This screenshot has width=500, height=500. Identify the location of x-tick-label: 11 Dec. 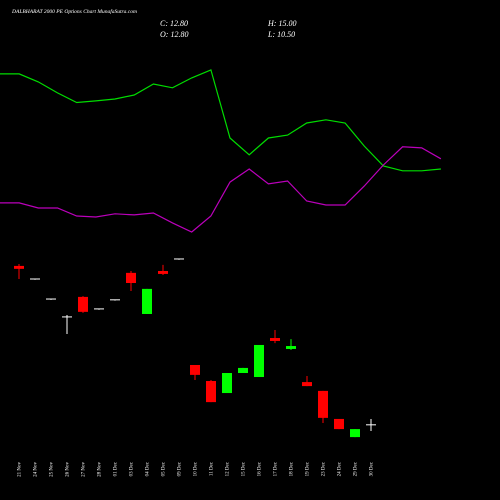
(212, 468).